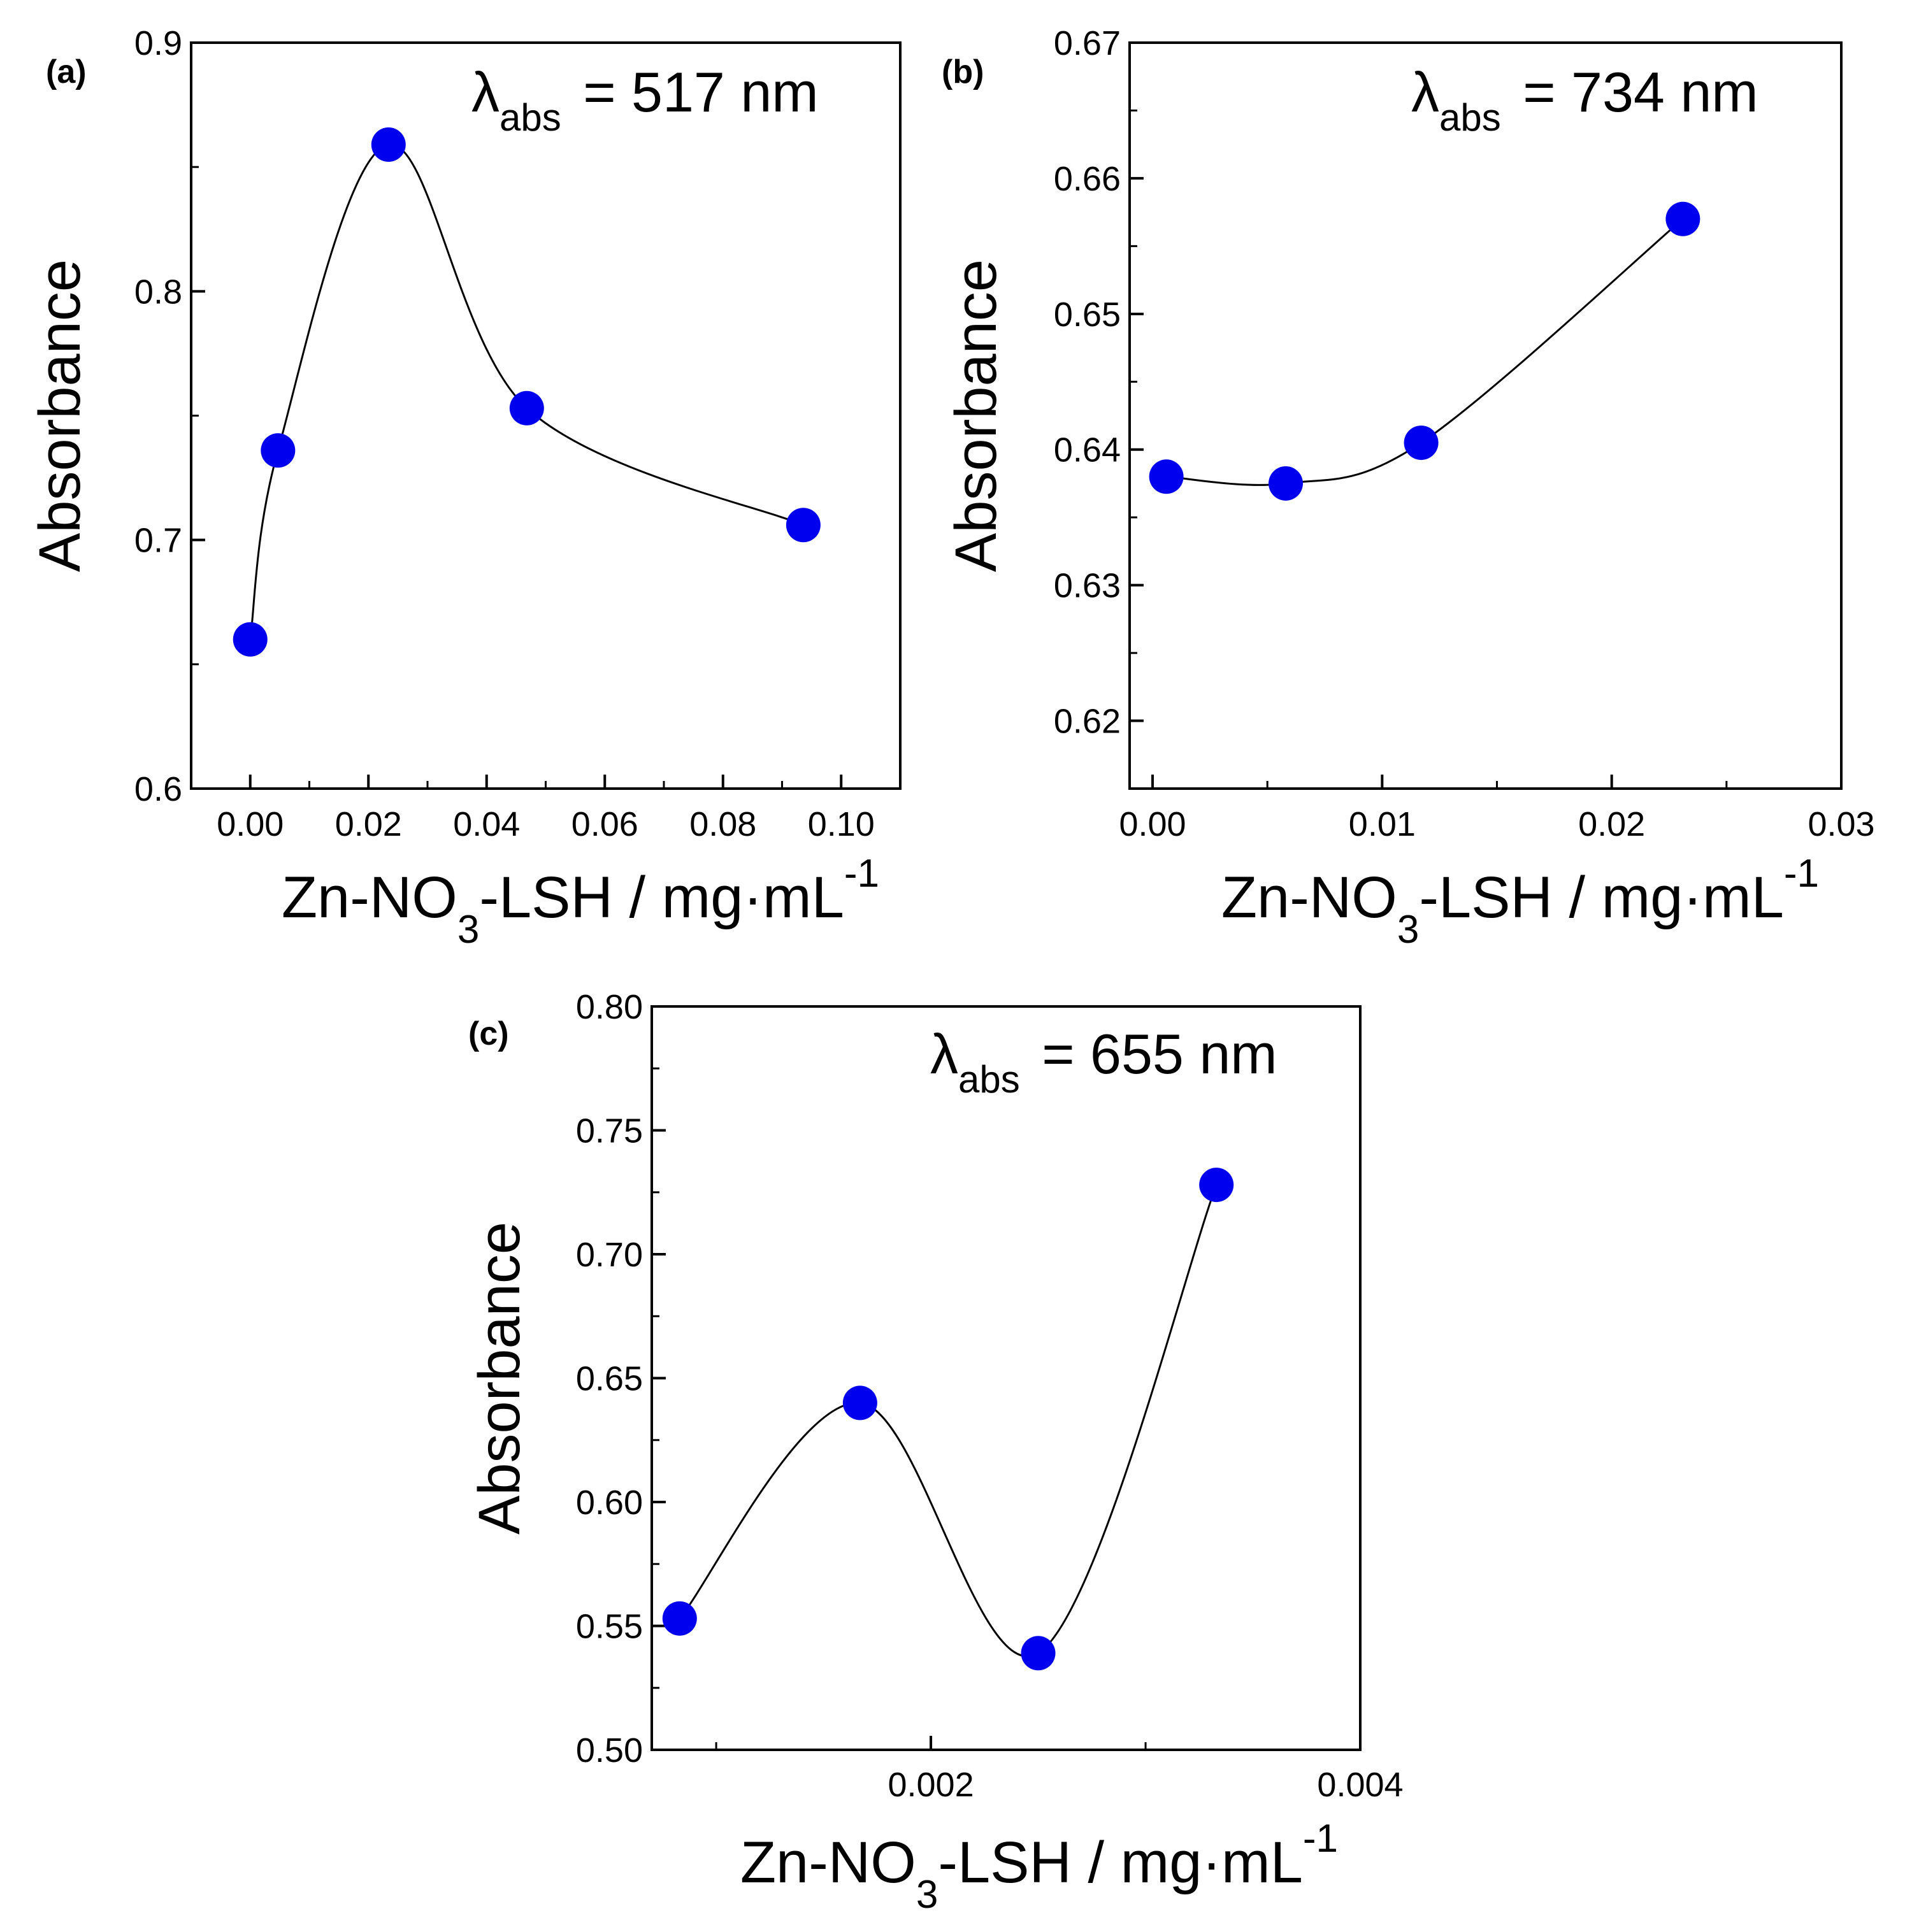 This screenshot has height=1932, width=1905. Describe the element at coordinates (693, 93) in the screenshot. I see `lambda-value: = 517 nm` at that location.